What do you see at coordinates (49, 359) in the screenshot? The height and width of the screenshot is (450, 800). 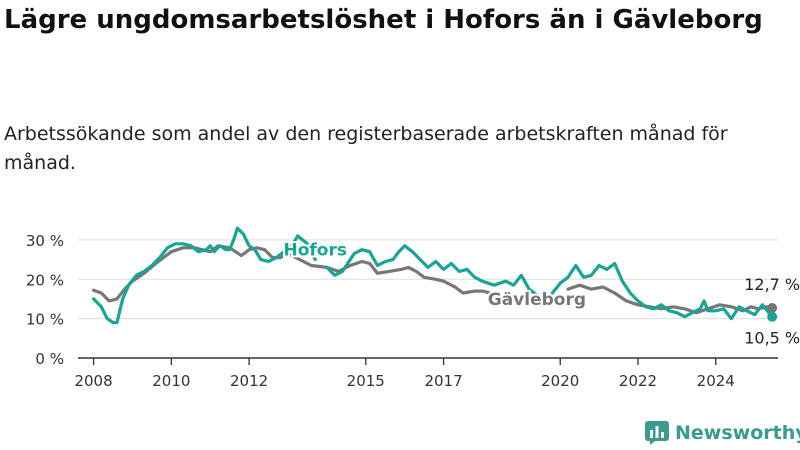 I see `y-tick-label: 0 %` at bounding box center [49, 359].